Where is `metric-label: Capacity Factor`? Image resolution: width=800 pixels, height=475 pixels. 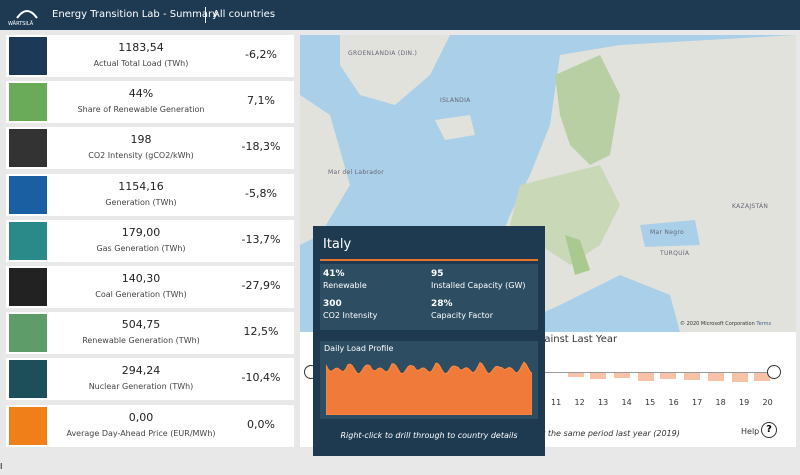 metric-label: Capacity Factor is located at coordinates (462, 315).